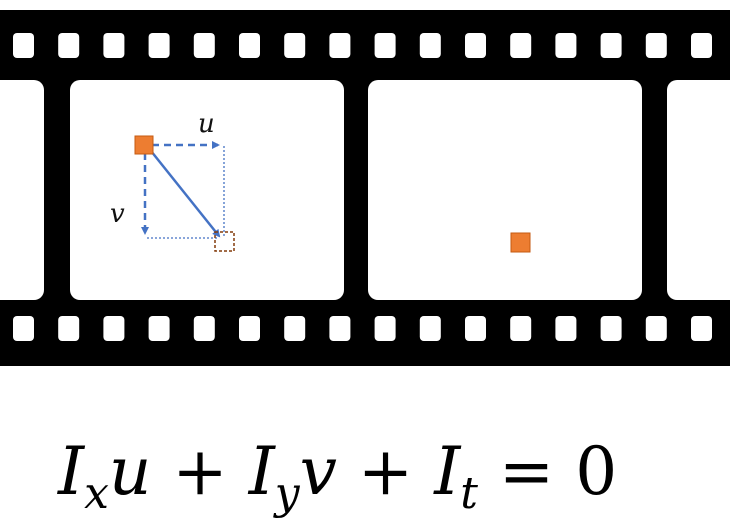  I want to click on pixel-square-next-frame, so click(520, 242).